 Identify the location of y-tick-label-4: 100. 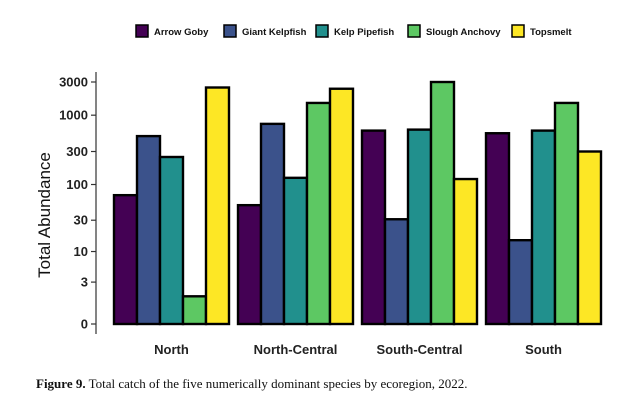
(77, 184).